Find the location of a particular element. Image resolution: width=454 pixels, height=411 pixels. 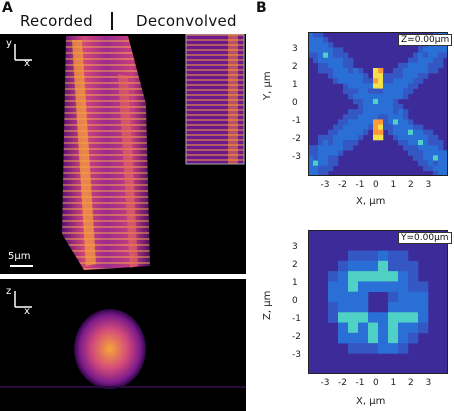

inset-label-xy: Z=0.00μm is located at coordinates (425, 40).